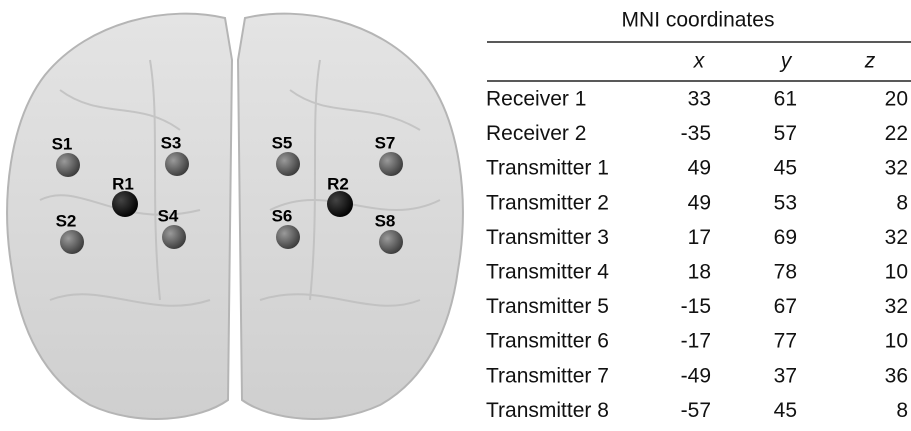 Image resolution: width=911 pixels, height=431 pixels. I want to click on electrode-label: S8, so click(385, 220).